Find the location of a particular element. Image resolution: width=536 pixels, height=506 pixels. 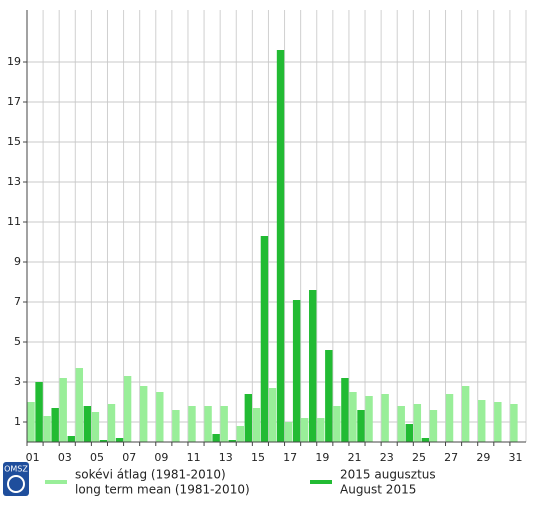

y-tick-label: 11 is located at coordinates (14, 221).